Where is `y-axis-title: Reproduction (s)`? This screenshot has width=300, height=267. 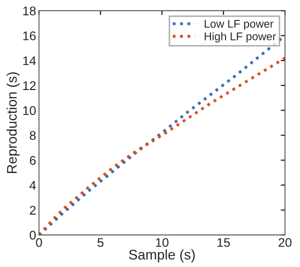 y-axis-title: Reproduction (s) is located at coordinates (13, 123).